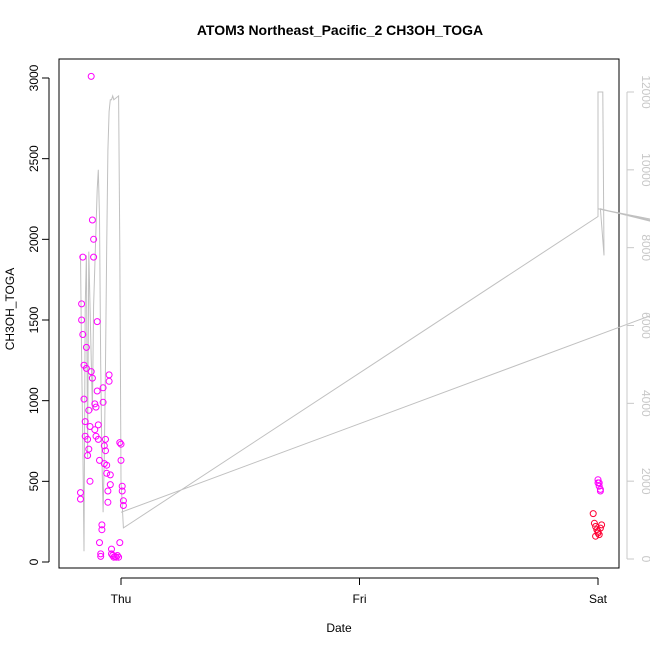 The width and height of the screenshot is (650, 650). I want to click on y2-tick-label: 4000, so click(644, 403).